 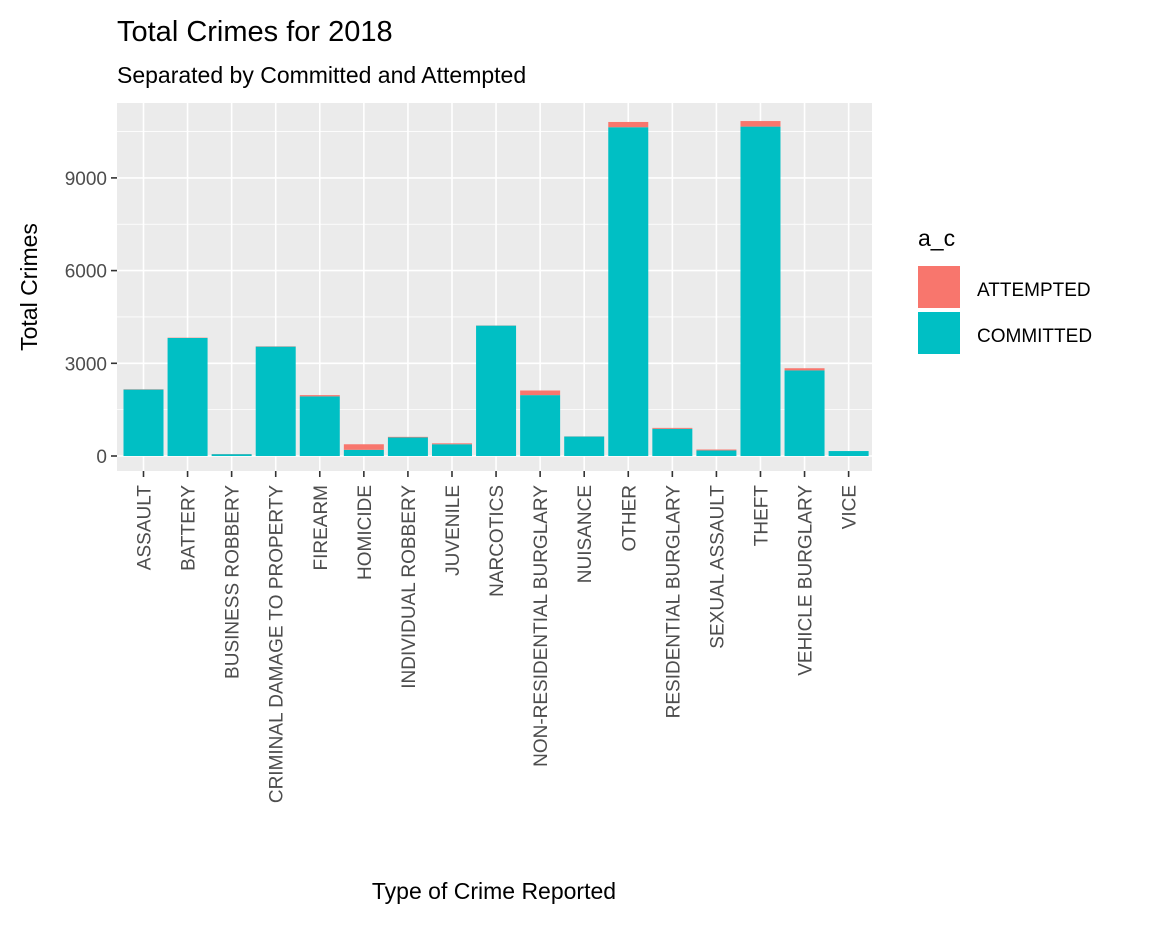 I want to click on x-tick-label: NUISANCE, so click(x=585, y=534).